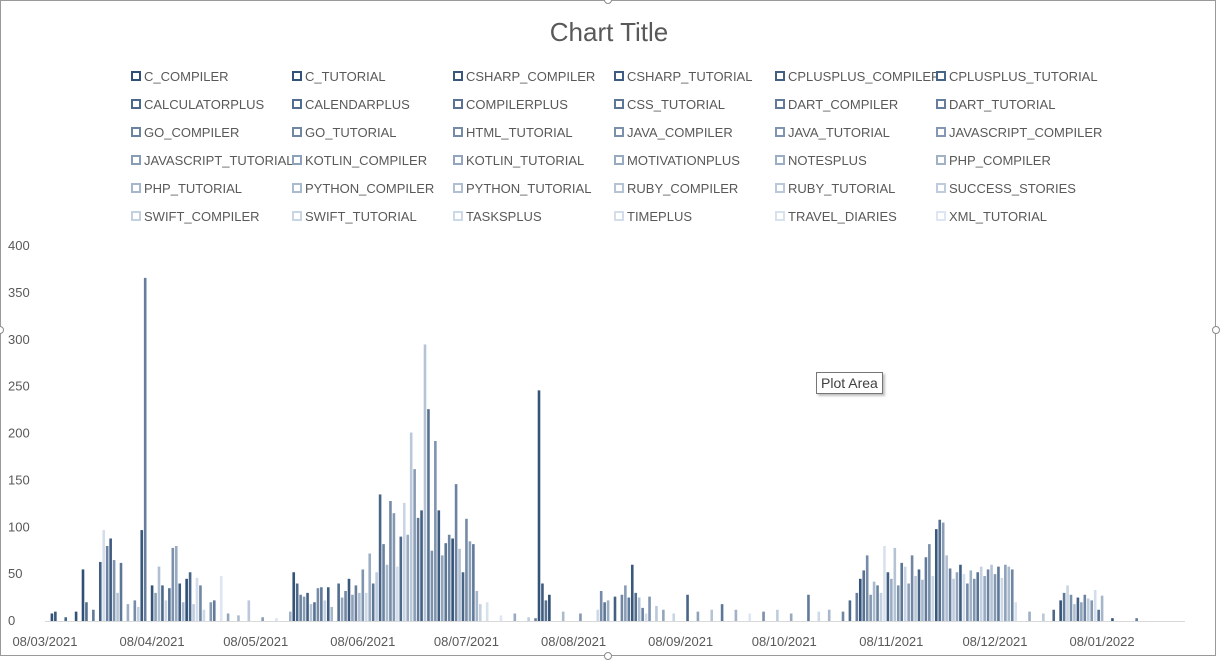  Describe the element at coordinates (212, 160) in the screenshot. I see `legend-entry: JAVASCRIPT_TUTORIAL` at that location.